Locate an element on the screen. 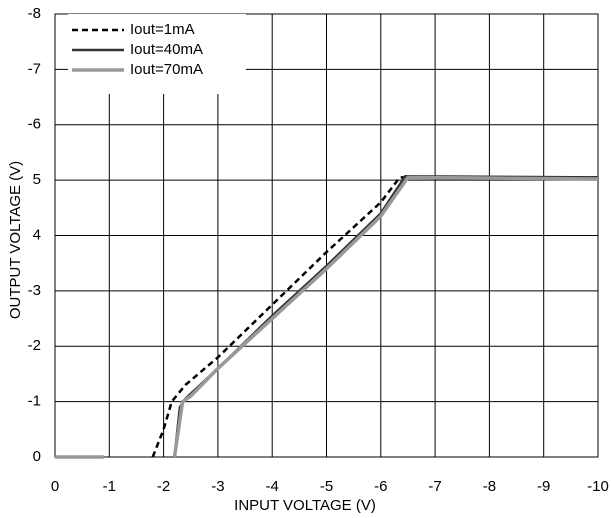 The image size is (612, 518). y-tick-label: -2 is located at coordinates (34, 345).